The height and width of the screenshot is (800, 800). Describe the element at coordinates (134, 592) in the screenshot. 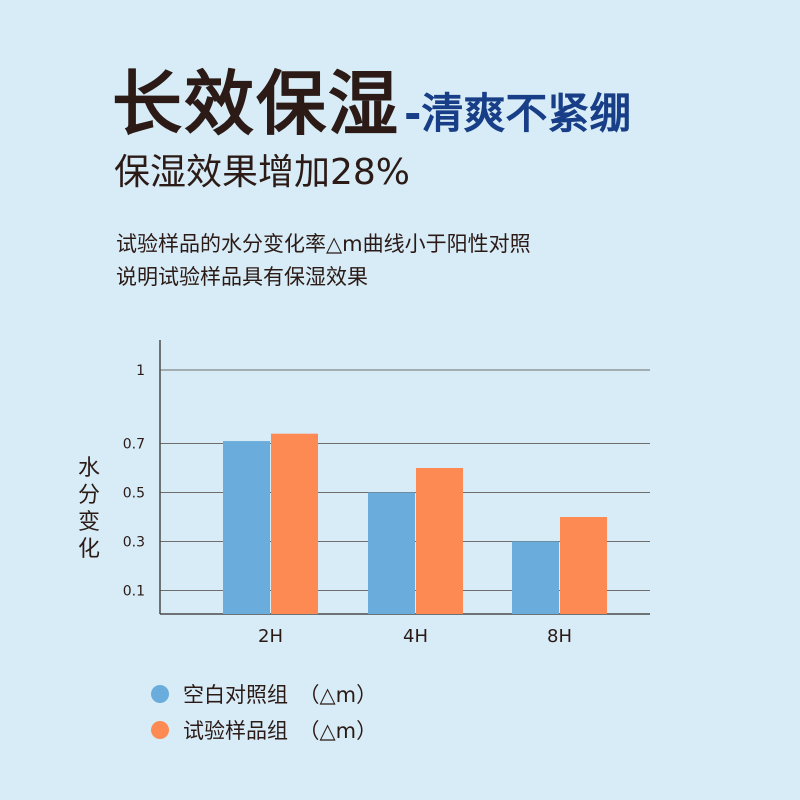

I see `y-tick-label: 0.1` at that location.